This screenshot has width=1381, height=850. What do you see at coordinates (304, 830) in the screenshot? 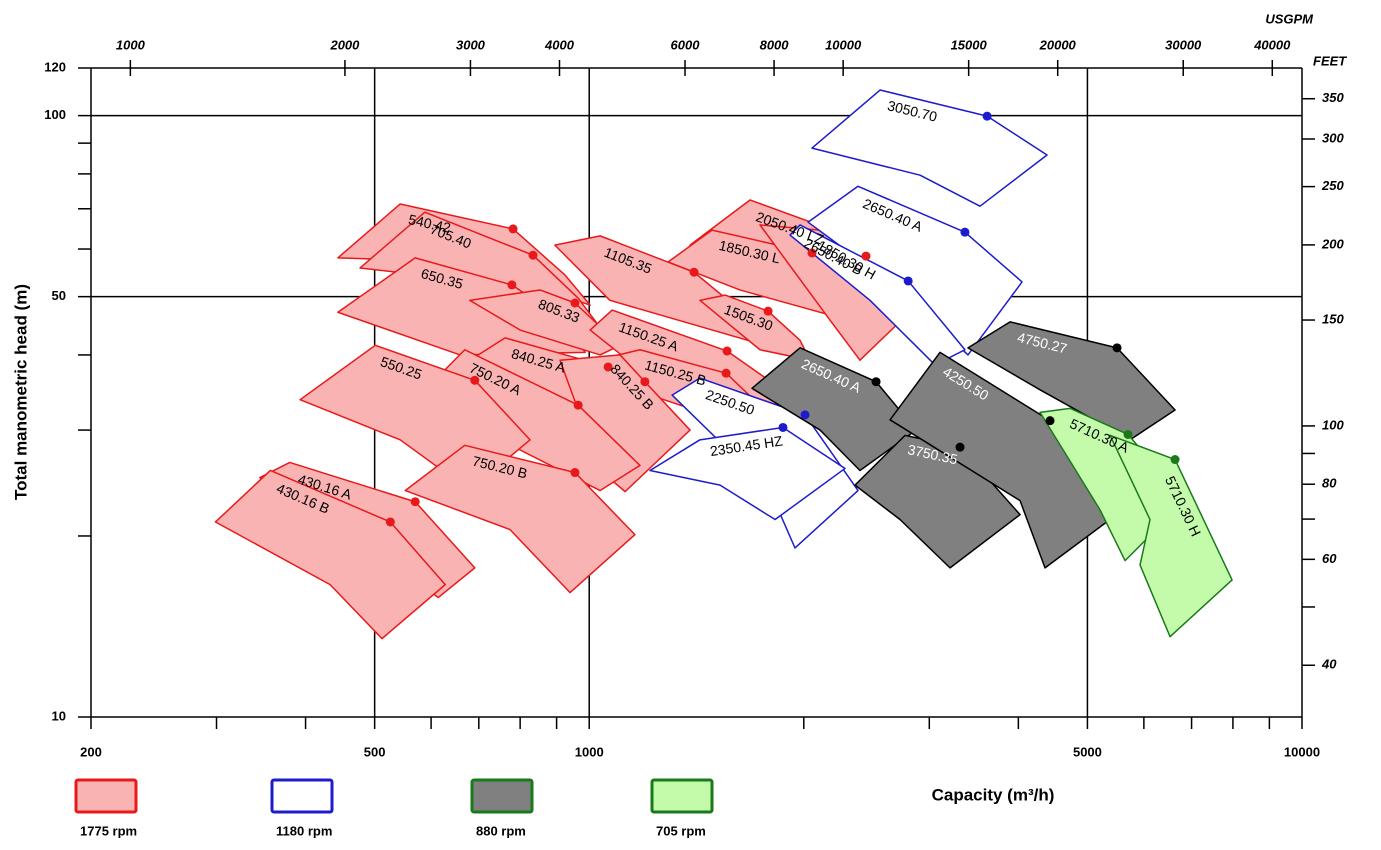
I see `legend-label: 1180 rpm` at bounding box center [304, 830].